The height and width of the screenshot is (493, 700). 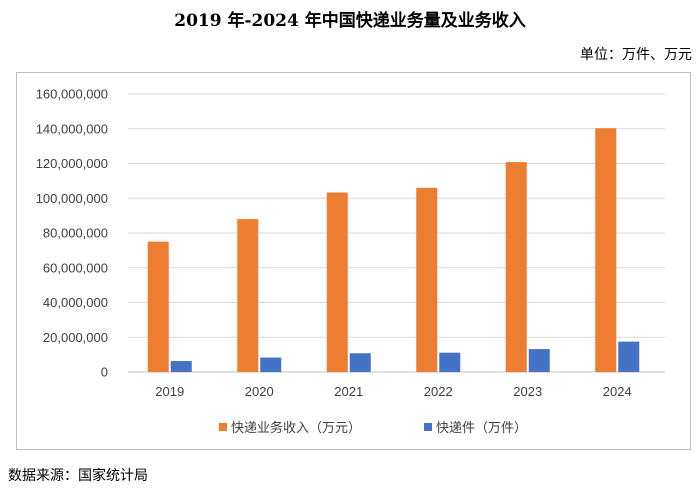 What do you see at coordinates (481, 428) in the screenshot?
I see `legend-label-parcels: 快递件（万件）` at bounding box center [481, 428].